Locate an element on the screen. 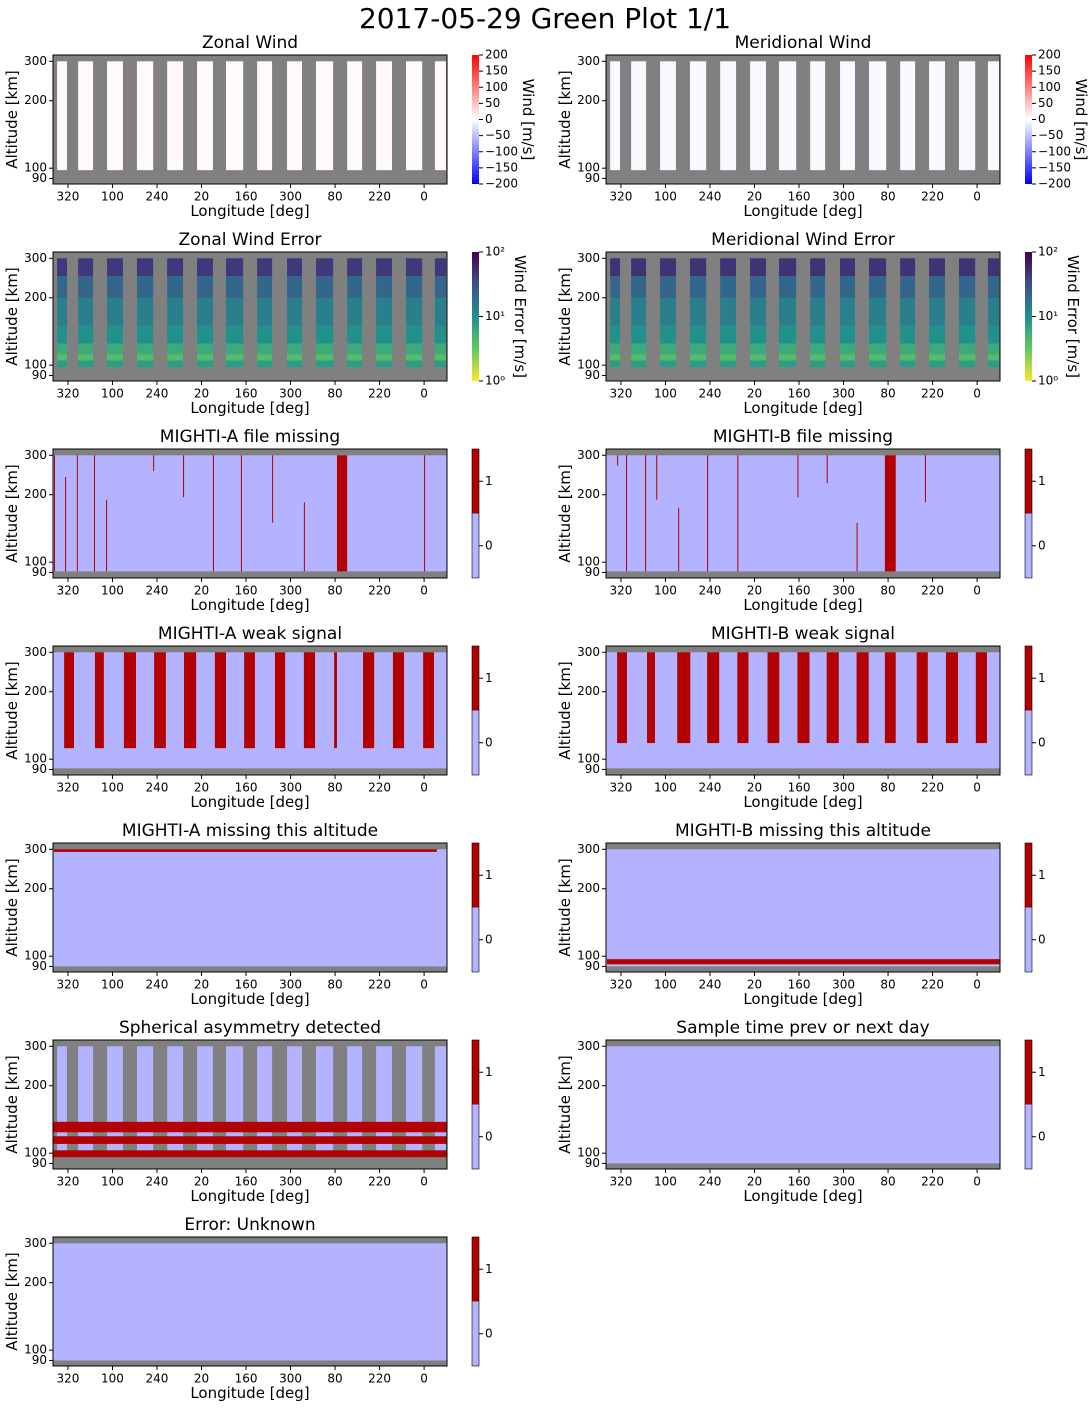 The image size is (1090, 1414). plot-area is located at coordinates (803, 513).